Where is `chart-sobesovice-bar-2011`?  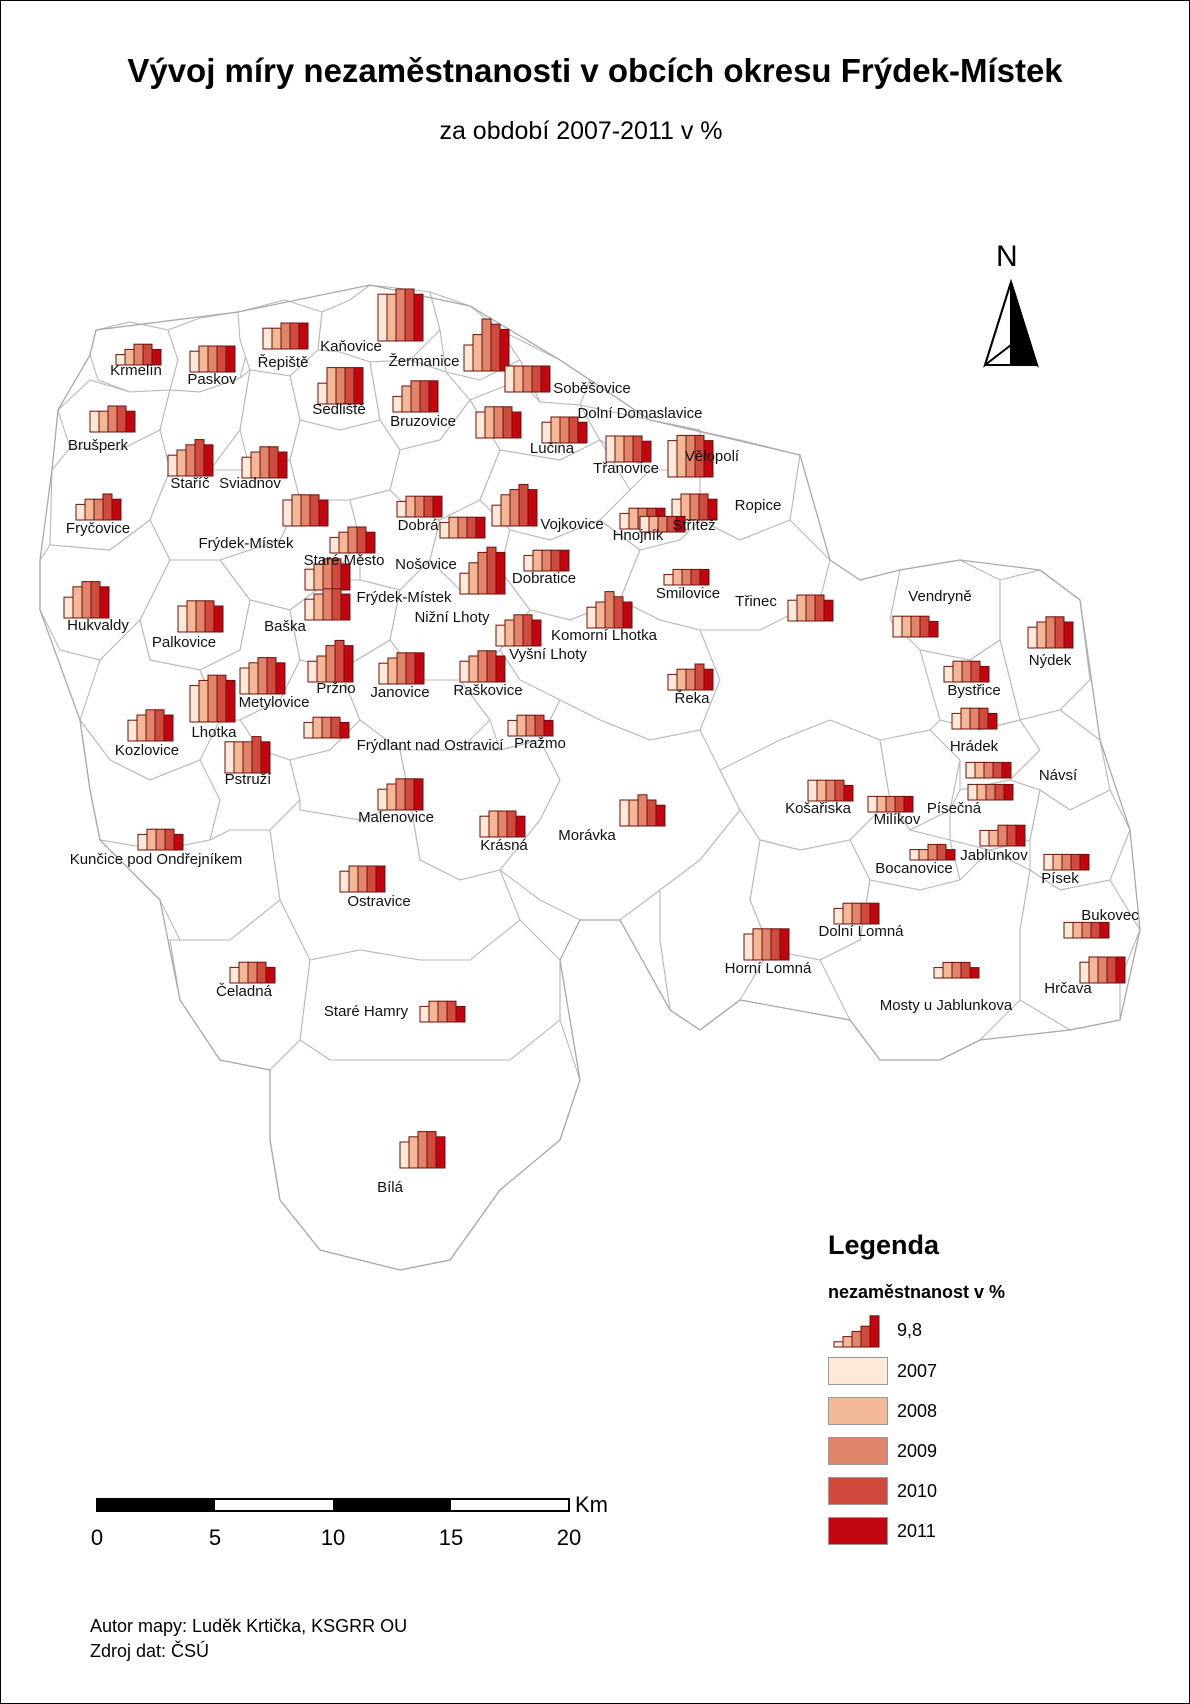
chart-sobesovice-bar-2011 is located at coordinates (545, 379).